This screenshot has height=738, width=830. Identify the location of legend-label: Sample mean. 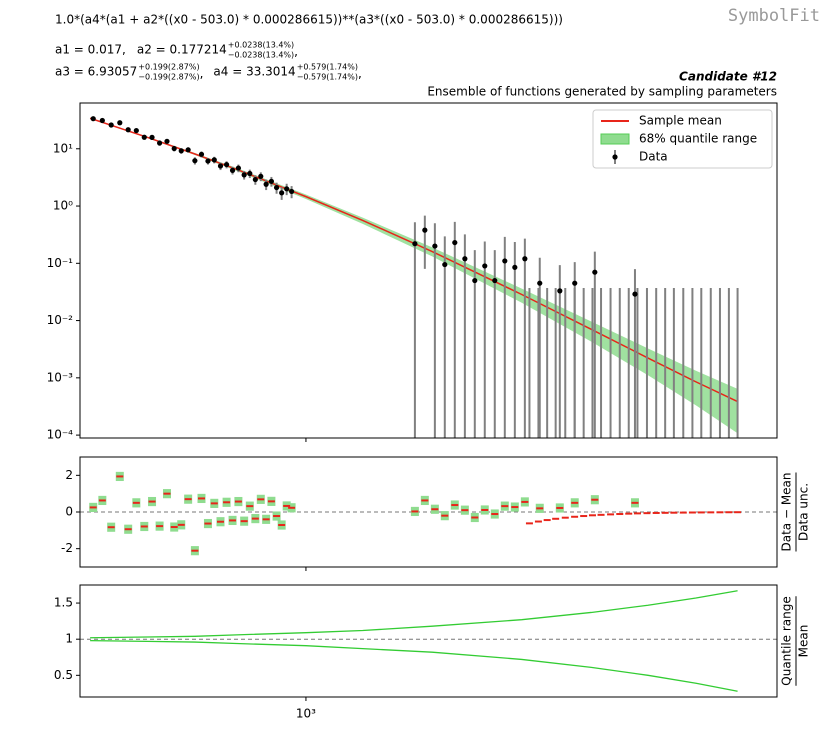
(680, 121).